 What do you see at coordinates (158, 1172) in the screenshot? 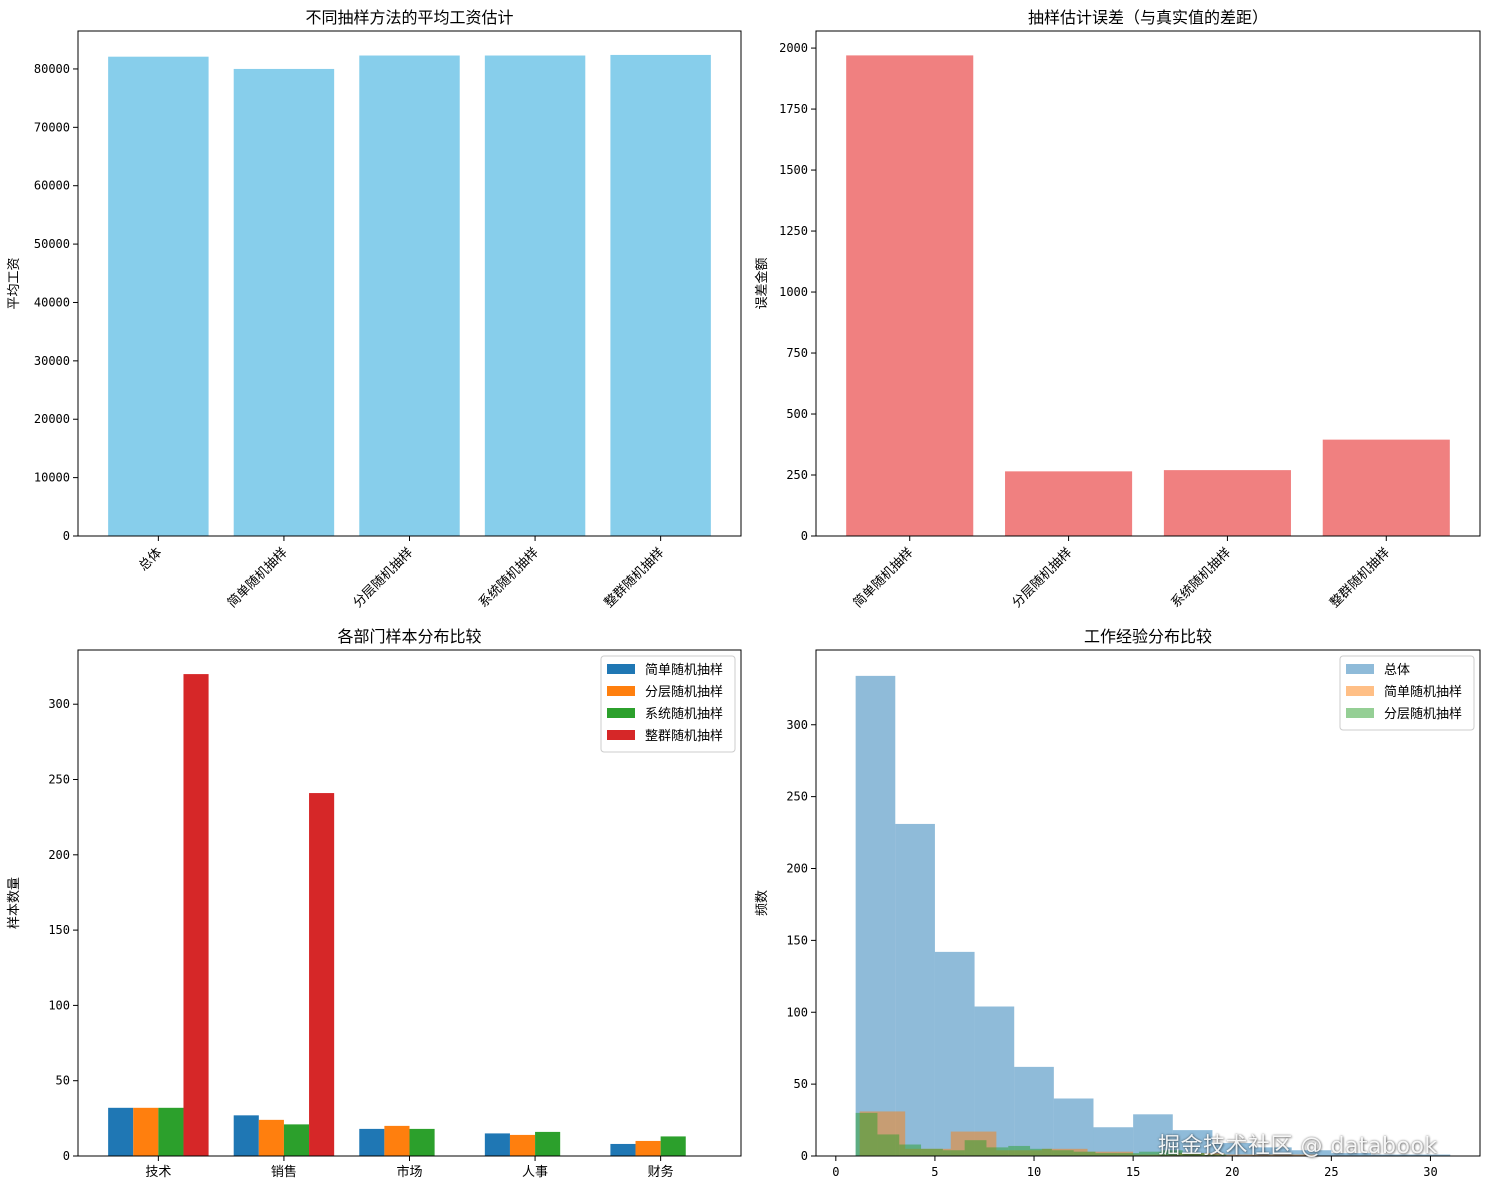
I see `chart2-xtick-label-0: 技术` at bounding box center [158, 1172].